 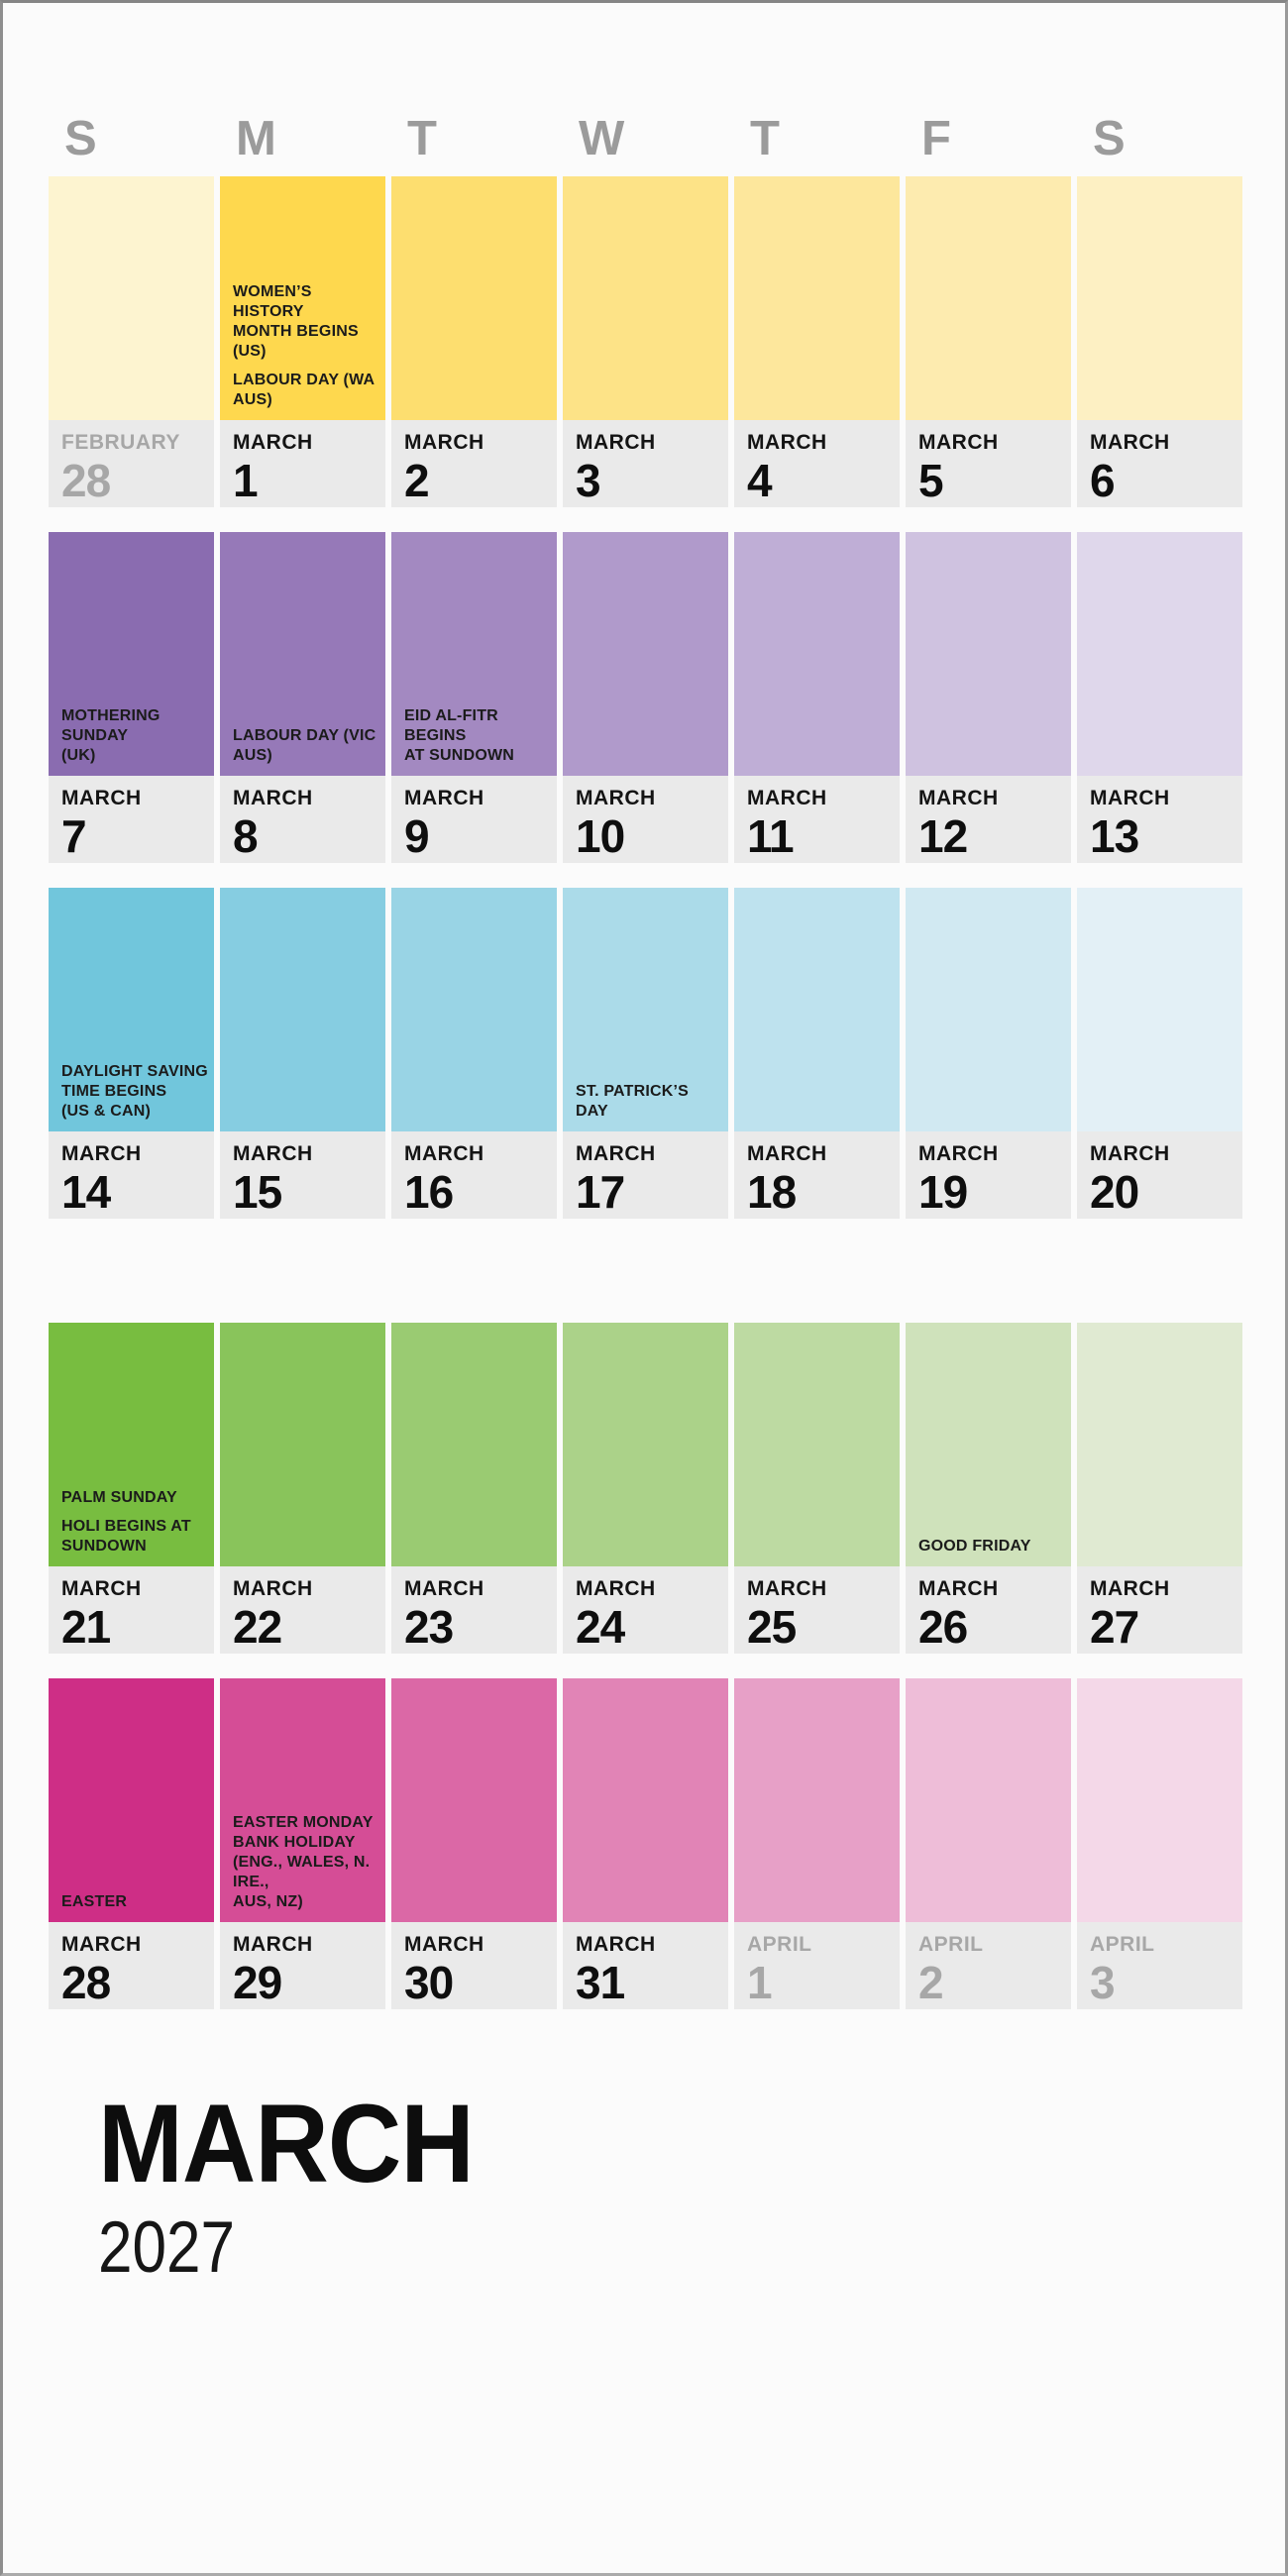 What do you see at coordinates (258, 1627) in the screenshot?
I see `date-number: 22` at bounding box center [258, 1627].